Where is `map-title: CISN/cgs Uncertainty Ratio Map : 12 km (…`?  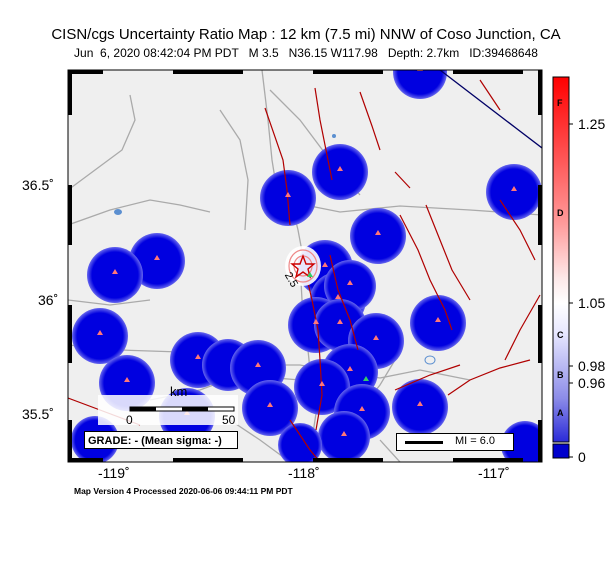
map-title: CISN/cgs Uncertainty Ratio Map : 12 km (… is located at coordinates (306, 34).